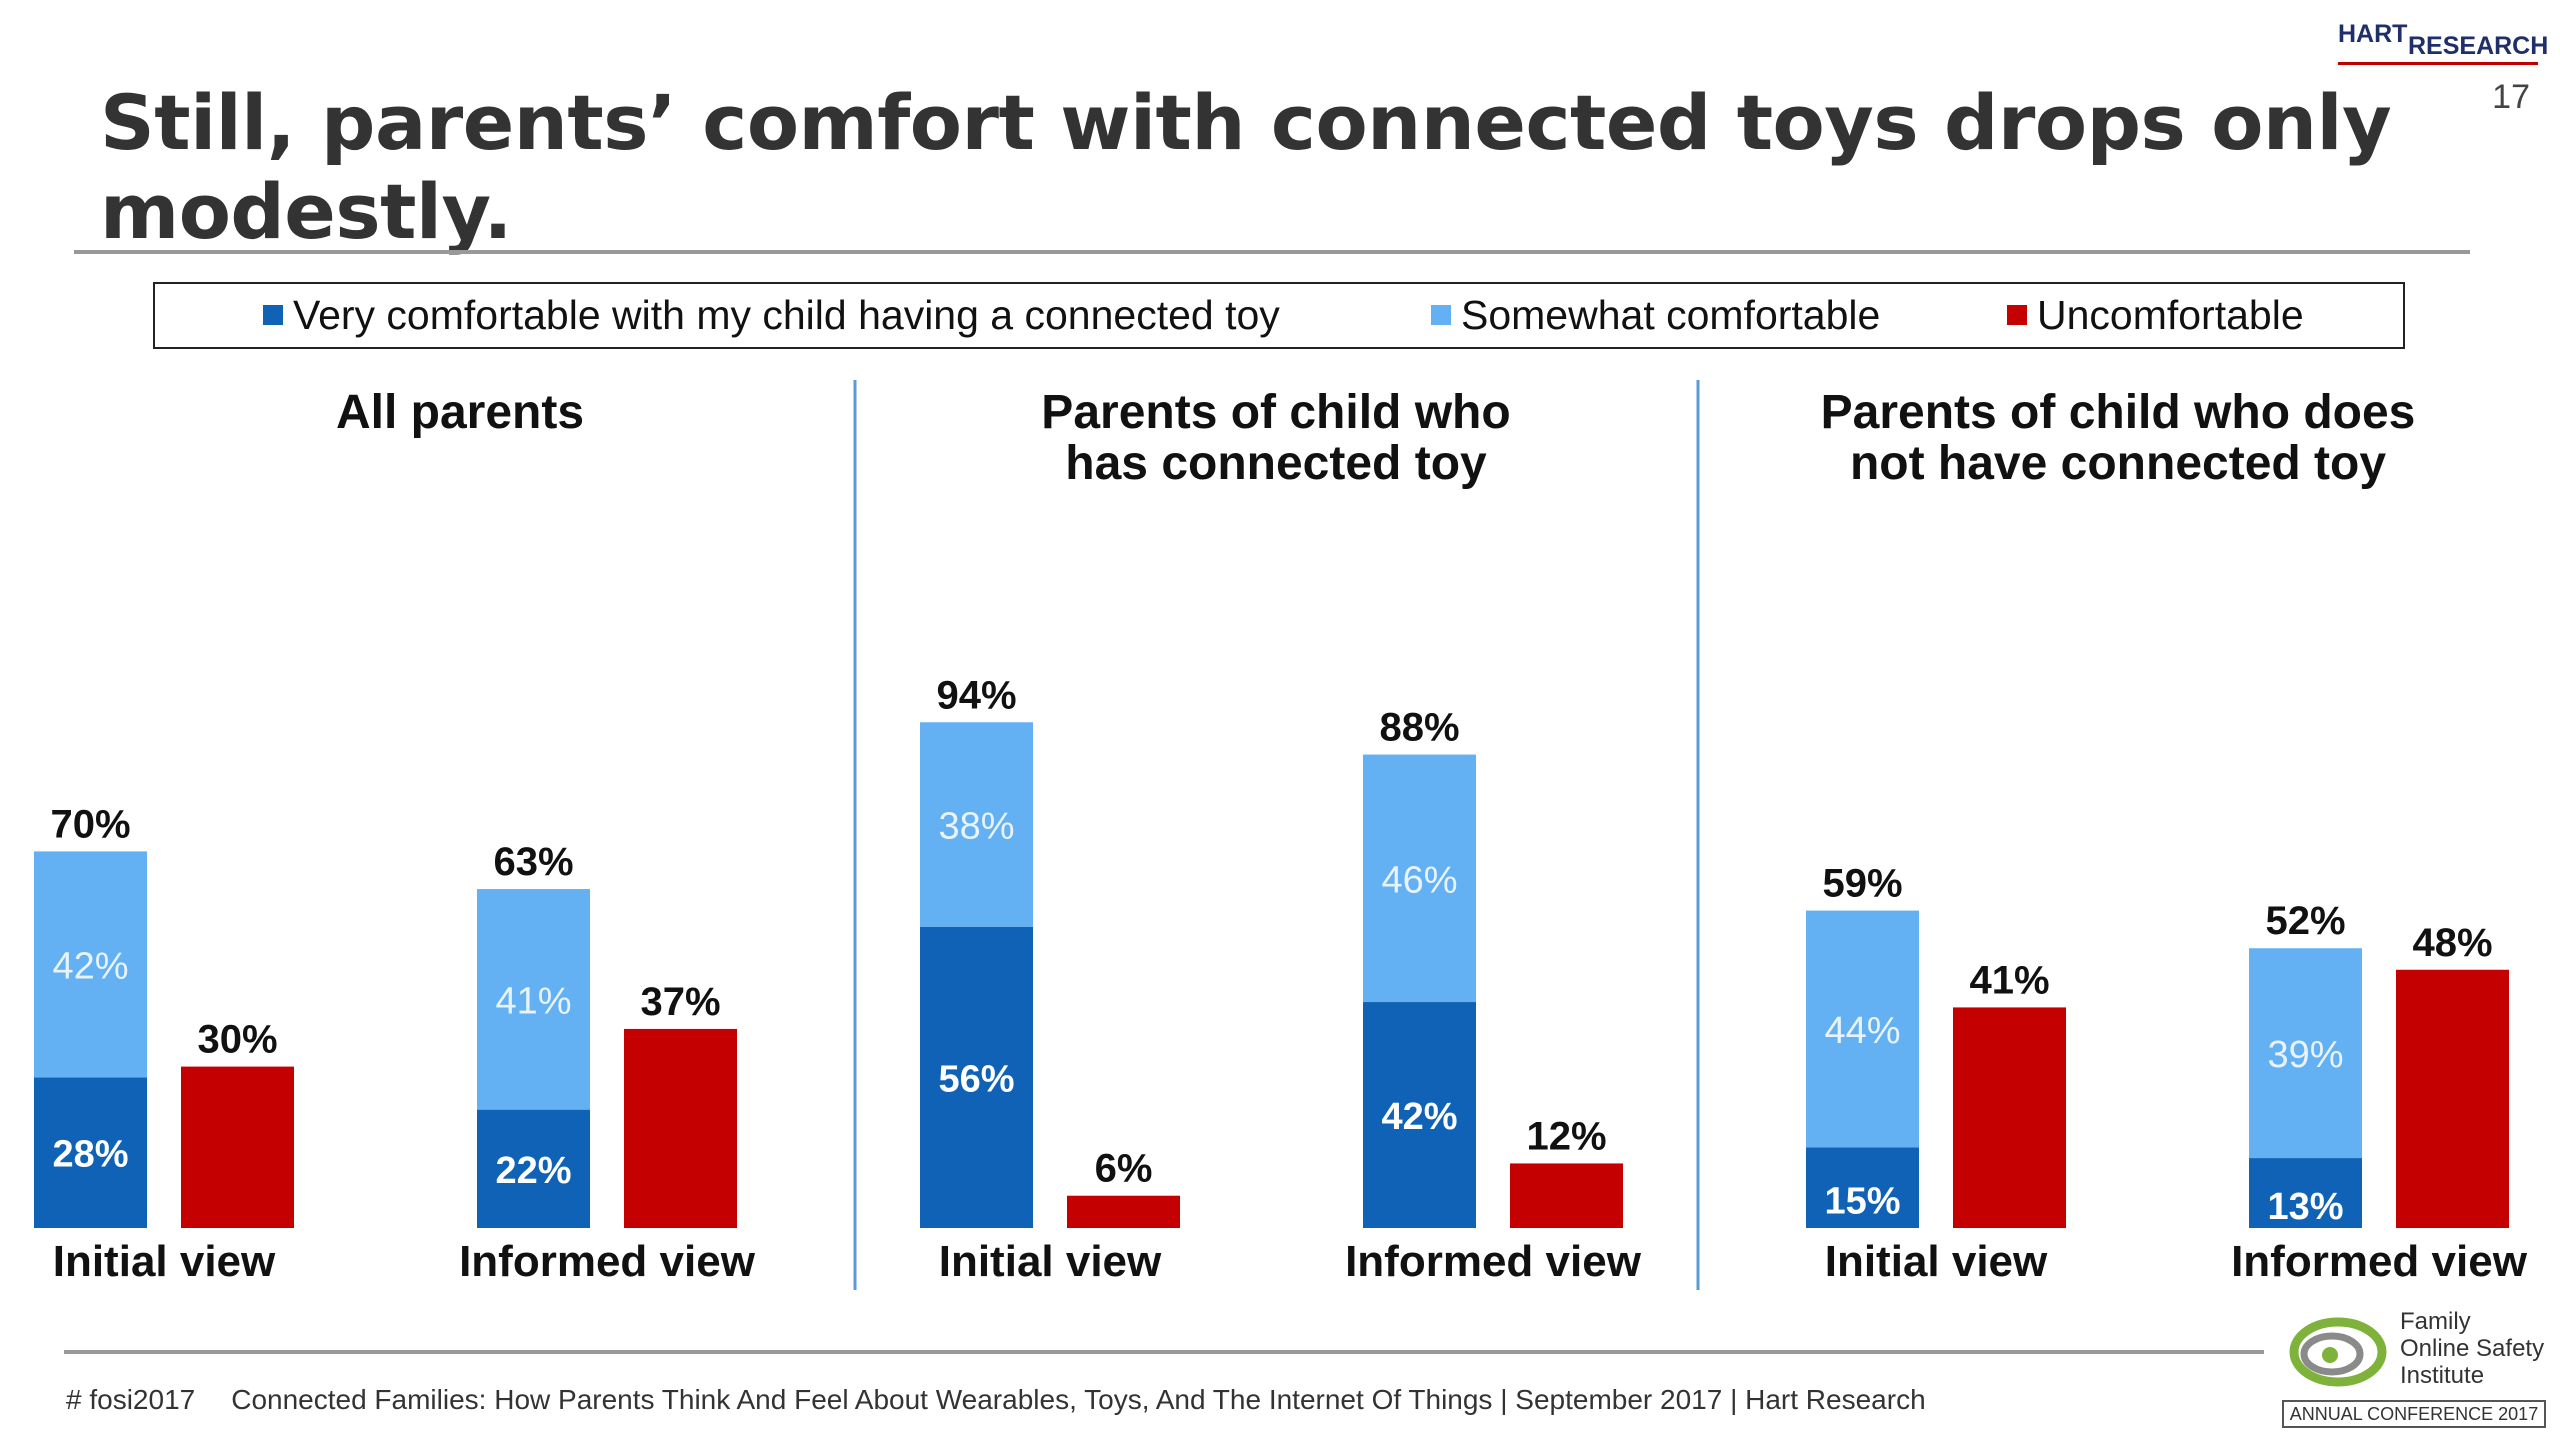 The width and height of the screenshot is (2560, 1440). I want to click on legend-label-somewhat: Somewhat comfortable, so click(1671, 315).